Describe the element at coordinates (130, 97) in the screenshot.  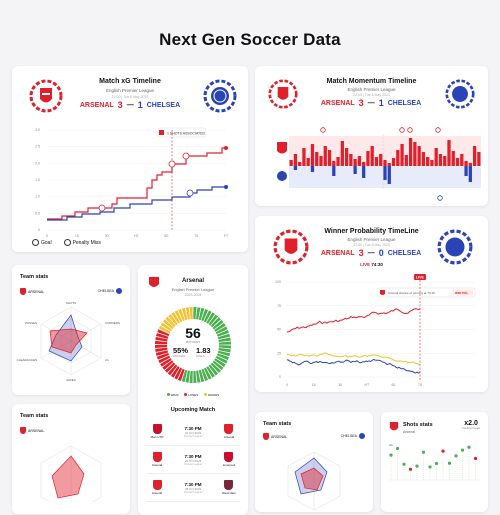
I see `xg-date: 22:00 | Tue 8 May 2023` at that location.